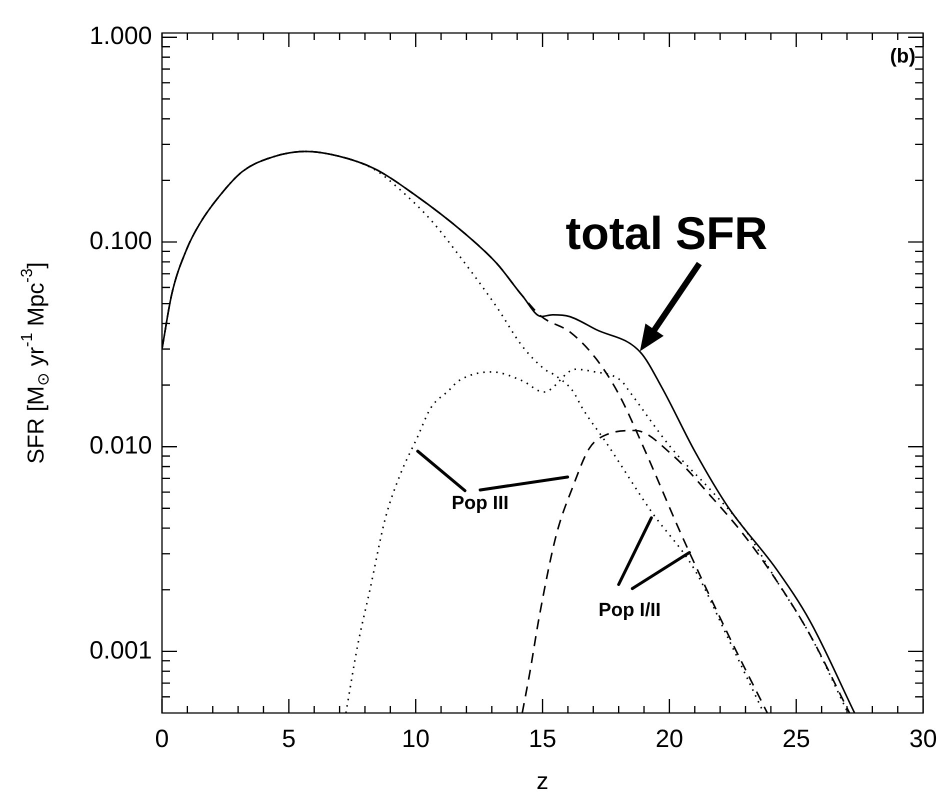 Image resolution: width=949 pixels, height=797 pixels. Describe the element at coordinates (416, 738) in the screenshot. I see `x-tick-label: 10` at that location.